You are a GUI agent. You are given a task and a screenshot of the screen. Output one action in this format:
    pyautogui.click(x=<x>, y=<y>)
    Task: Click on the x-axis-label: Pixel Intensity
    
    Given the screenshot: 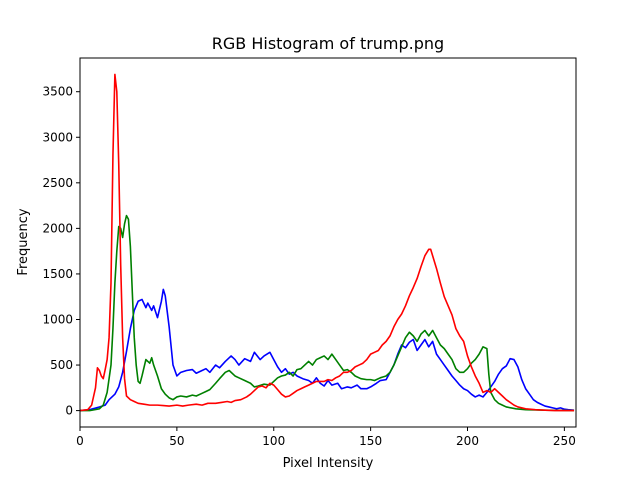 What is the action you would take?
    pyautogui.click(x=328, y=463)
    